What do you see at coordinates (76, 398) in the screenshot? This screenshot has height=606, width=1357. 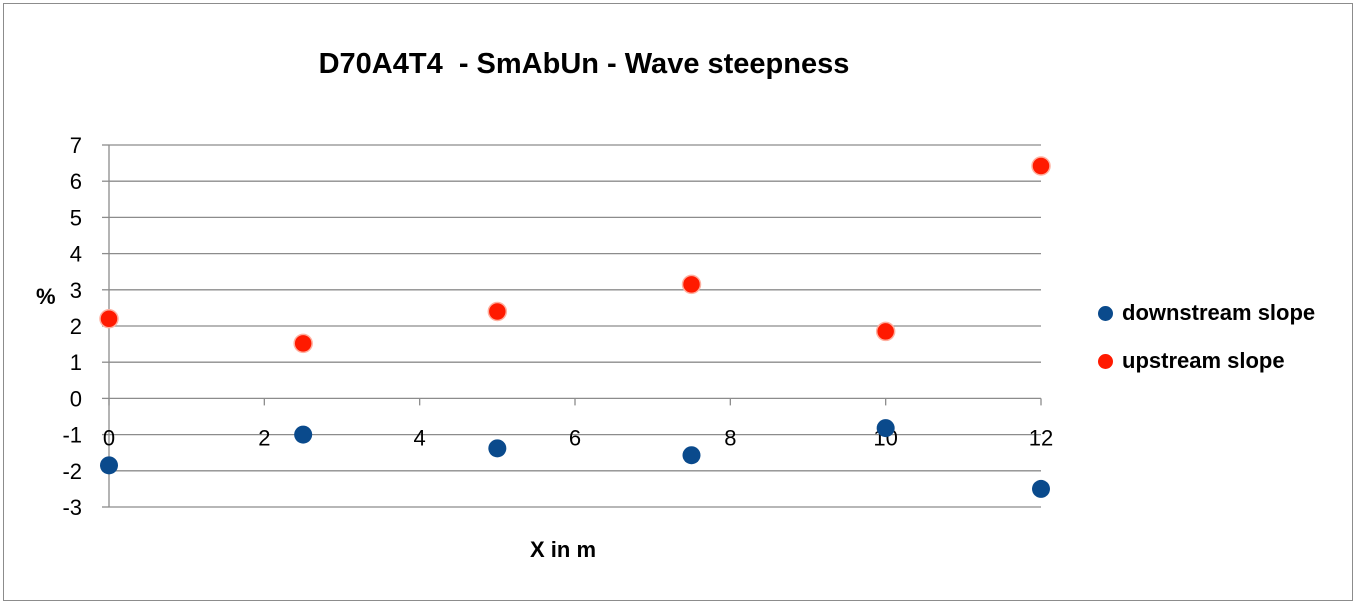 I see `y-tick-label: 0` at bounding box center [76, 398].